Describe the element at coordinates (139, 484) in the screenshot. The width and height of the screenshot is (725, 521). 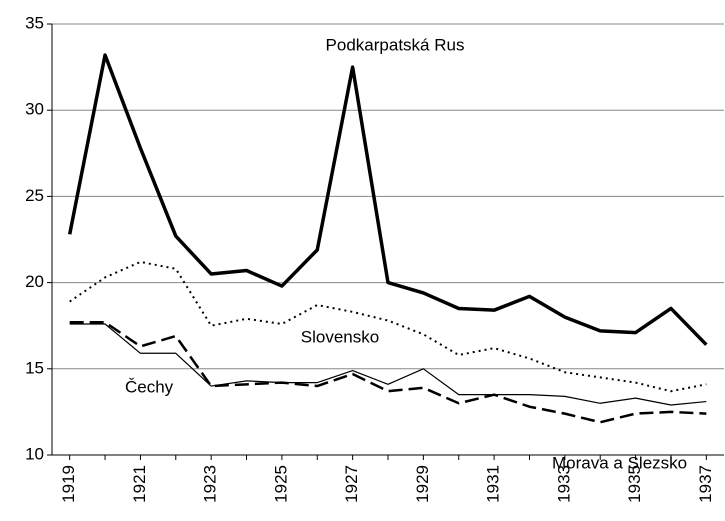
I see `x-tick-label: 1921` at that location.